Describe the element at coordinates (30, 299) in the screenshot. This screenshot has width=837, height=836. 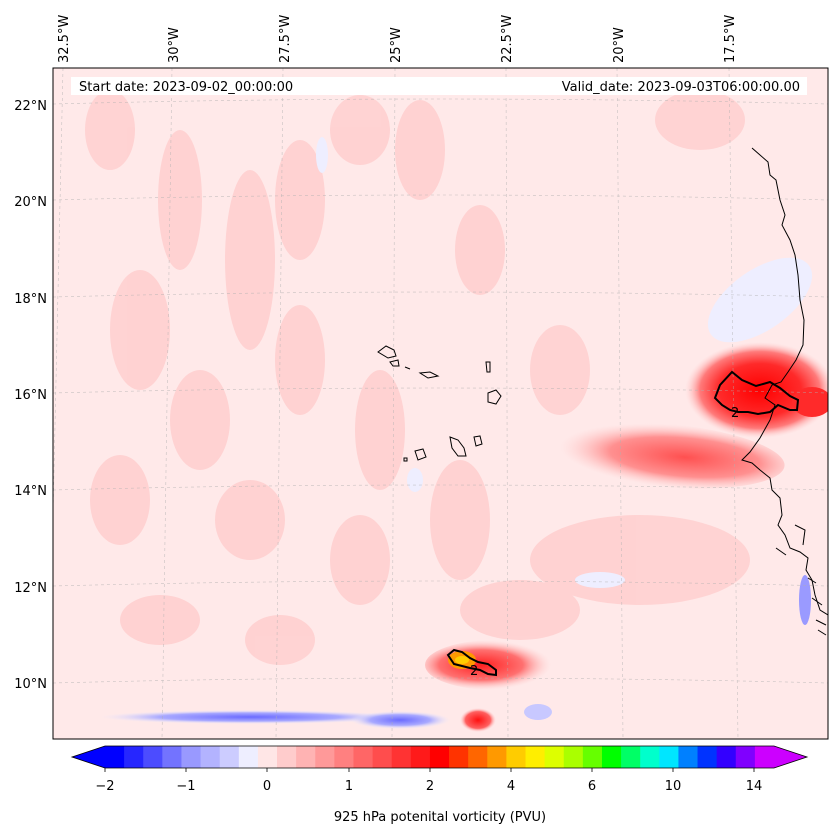
I see `lat-tick: 18°N` at that location.